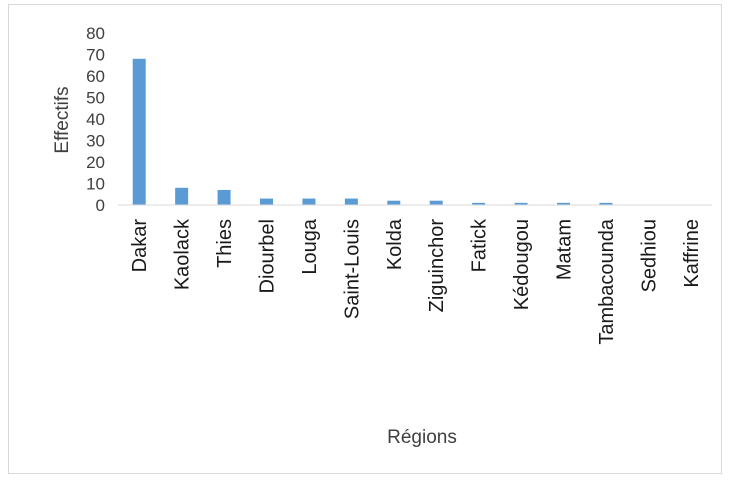 This screenshot has height=481, width=731. What do you see at coordinates (95, 76) in the screenshot?
I see `y-tick-label: 60` at bounding box center [95, 76].